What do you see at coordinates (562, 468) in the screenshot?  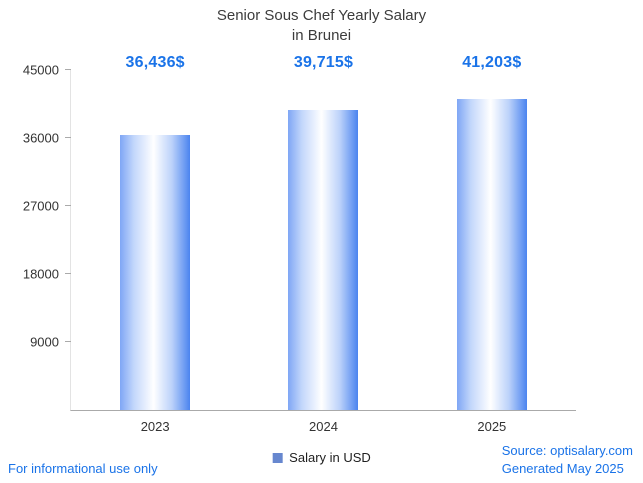 I see `generated-date: Generated May 2025` at bounding box center [562, 468].